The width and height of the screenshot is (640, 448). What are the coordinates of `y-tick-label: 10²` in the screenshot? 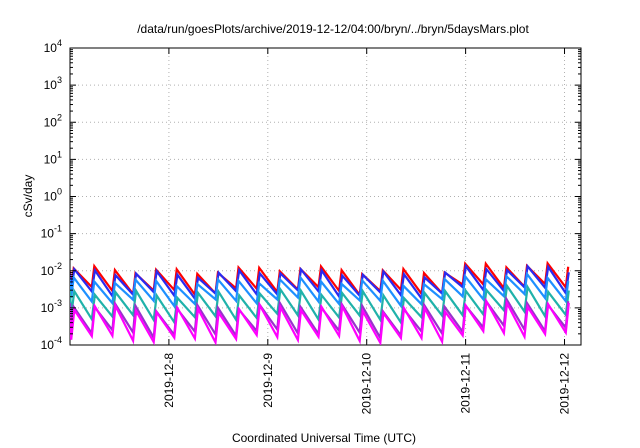 It's located at (53, 120).